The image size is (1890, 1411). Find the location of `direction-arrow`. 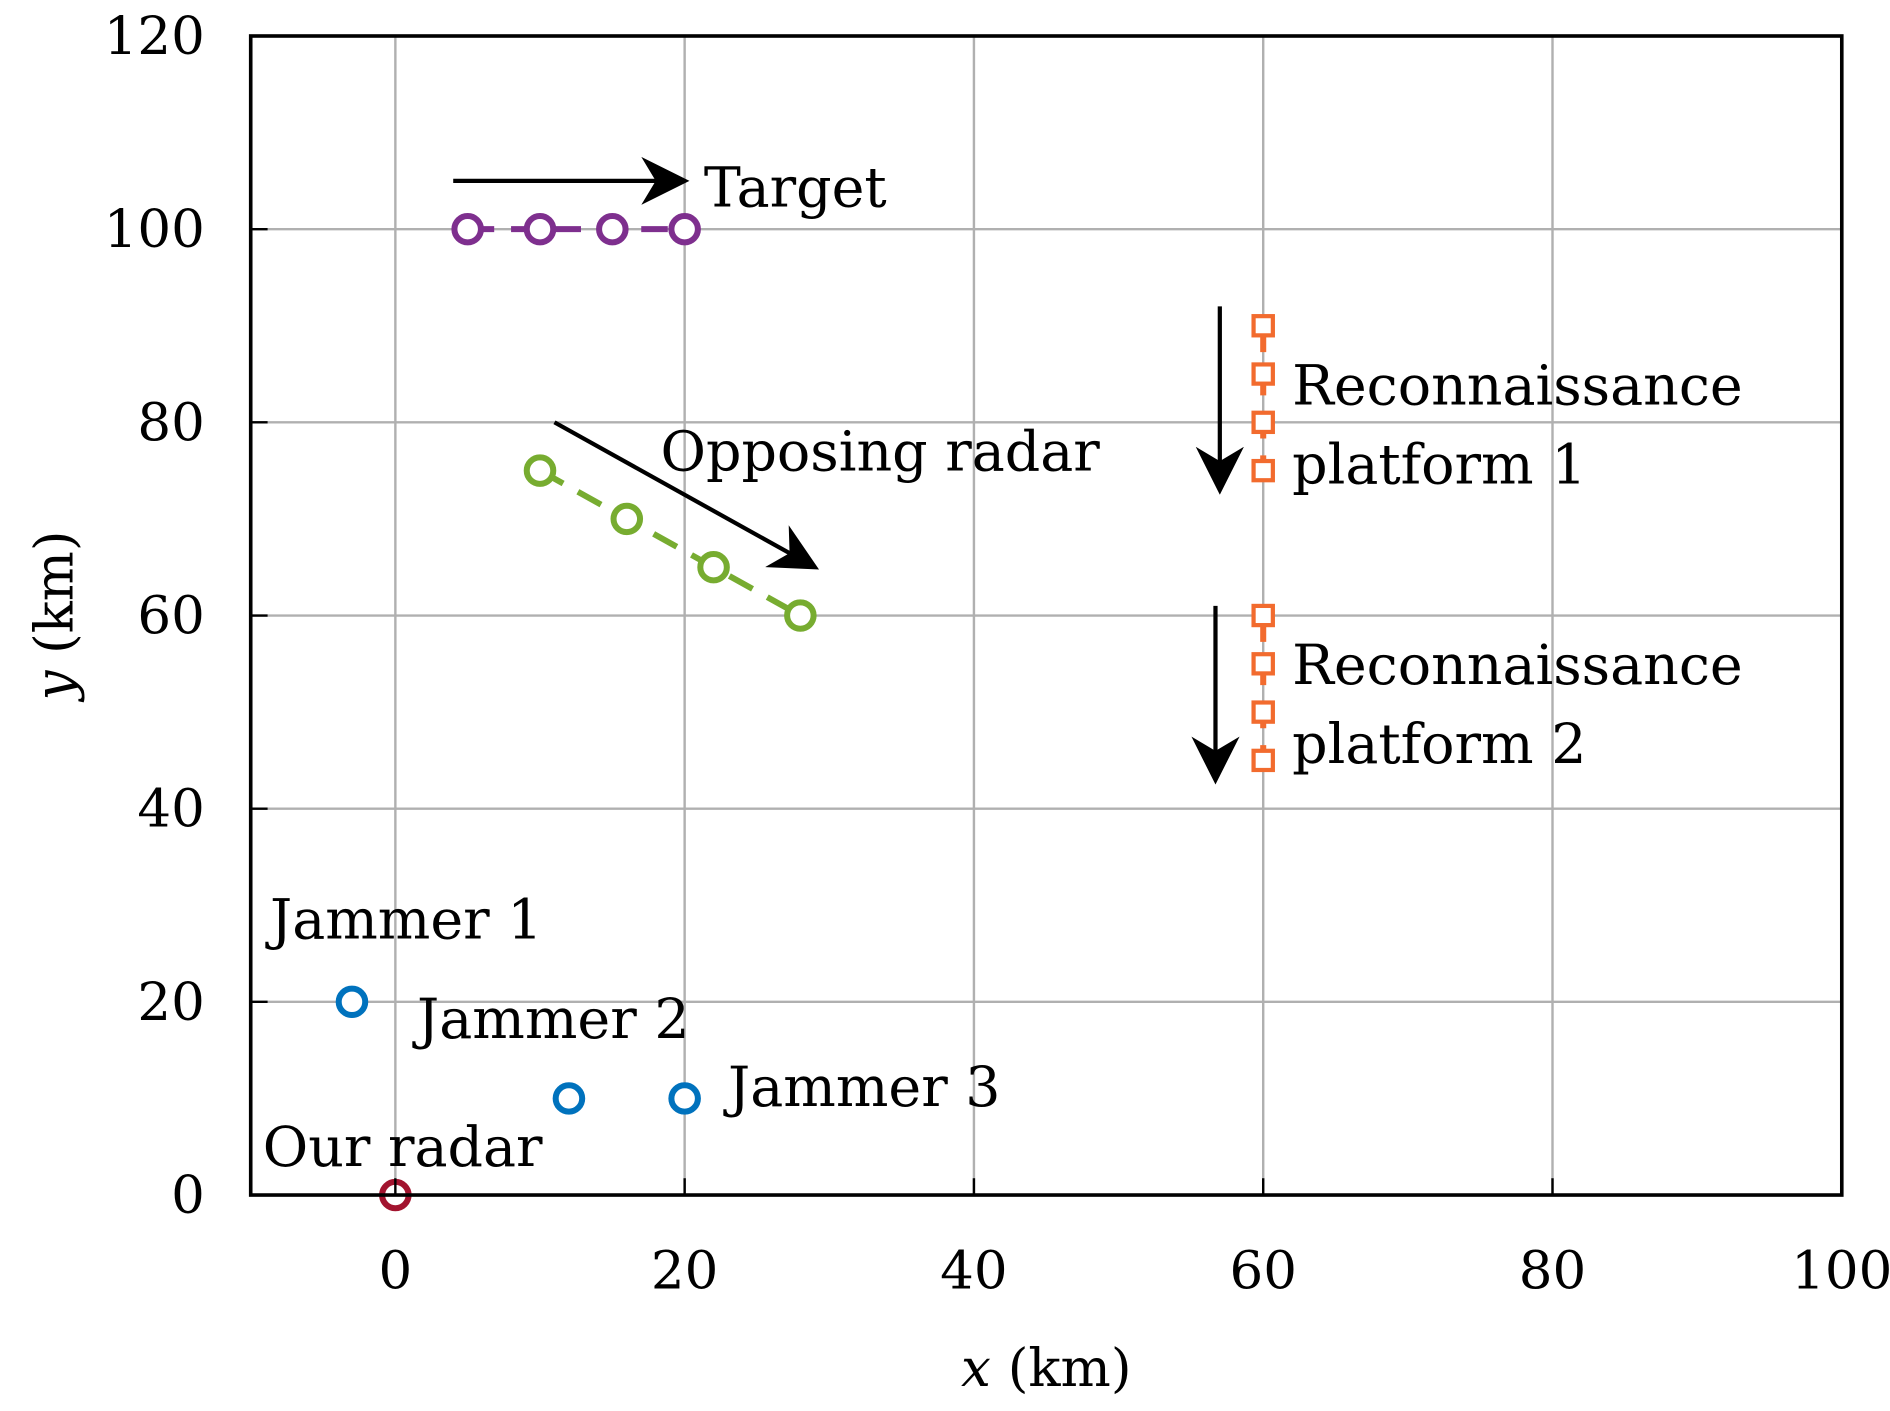

direction-arrow is located at coordinates (686, 495).